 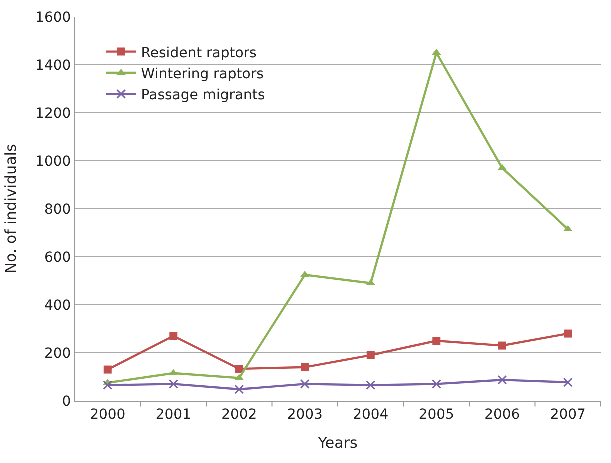 I want to click on x-tick-label: 2003, so click(x=305, y=414).